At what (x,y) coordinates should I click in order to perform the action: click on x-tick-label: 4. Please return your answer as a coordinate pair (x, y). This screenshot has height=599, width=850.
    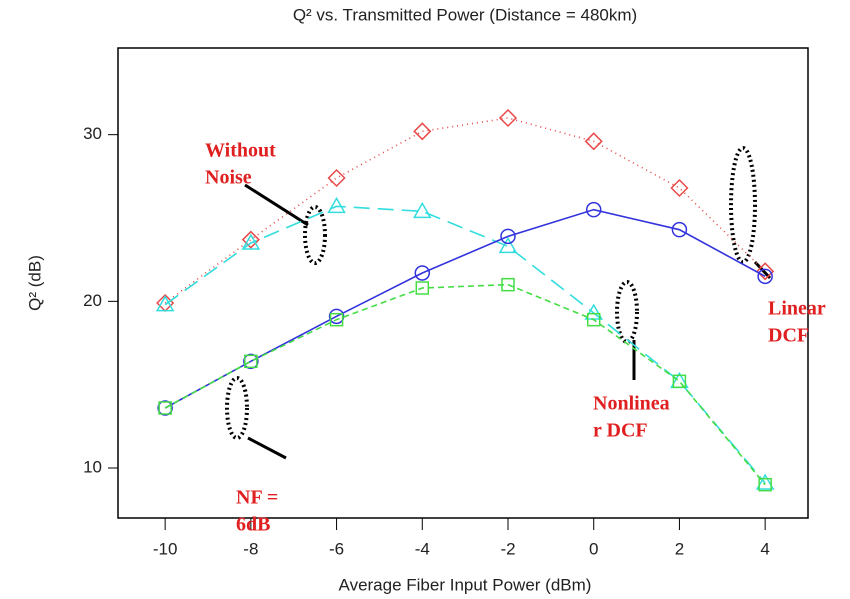
    Looking at the image, I should click on (764, 548).